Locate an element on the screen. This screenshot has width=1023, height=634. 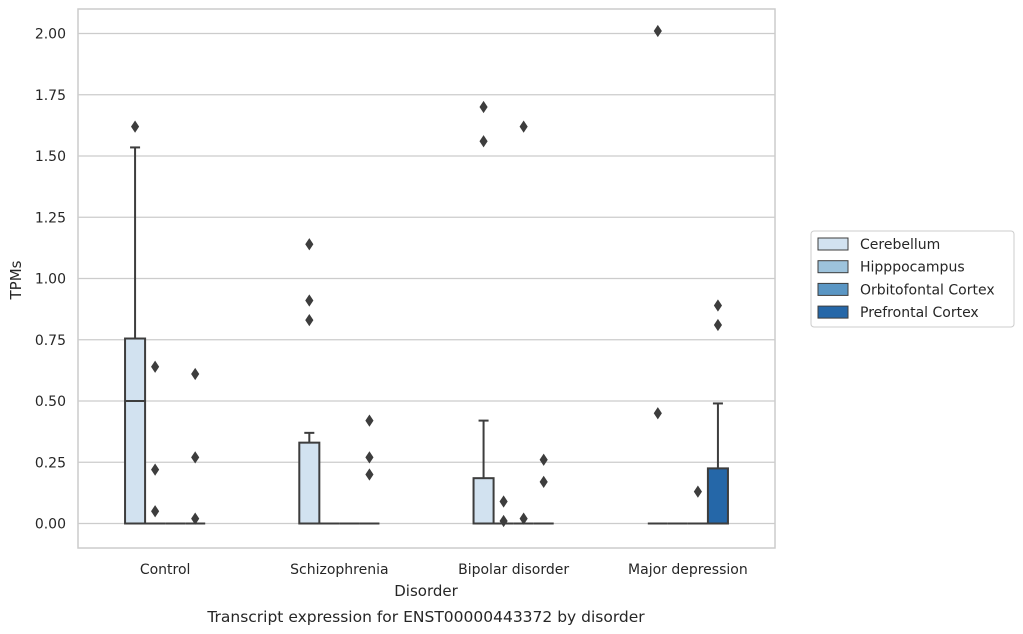
legend-label: Prefrontal Cortex is located at coordinates (919, 313).